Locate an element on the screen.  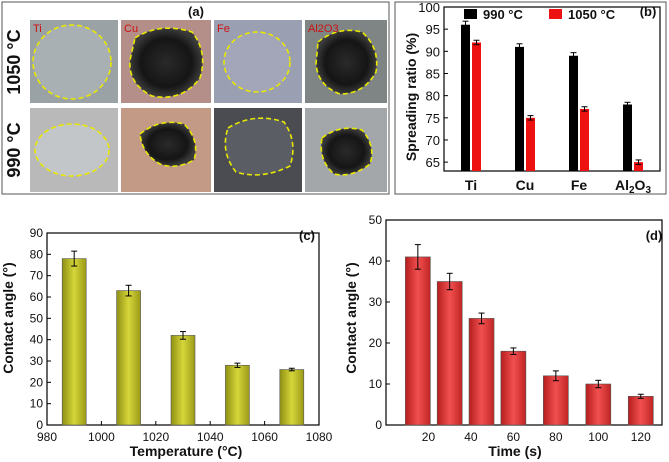
panel-d-xtick-label: 60 is located at coordinates (514, 437).